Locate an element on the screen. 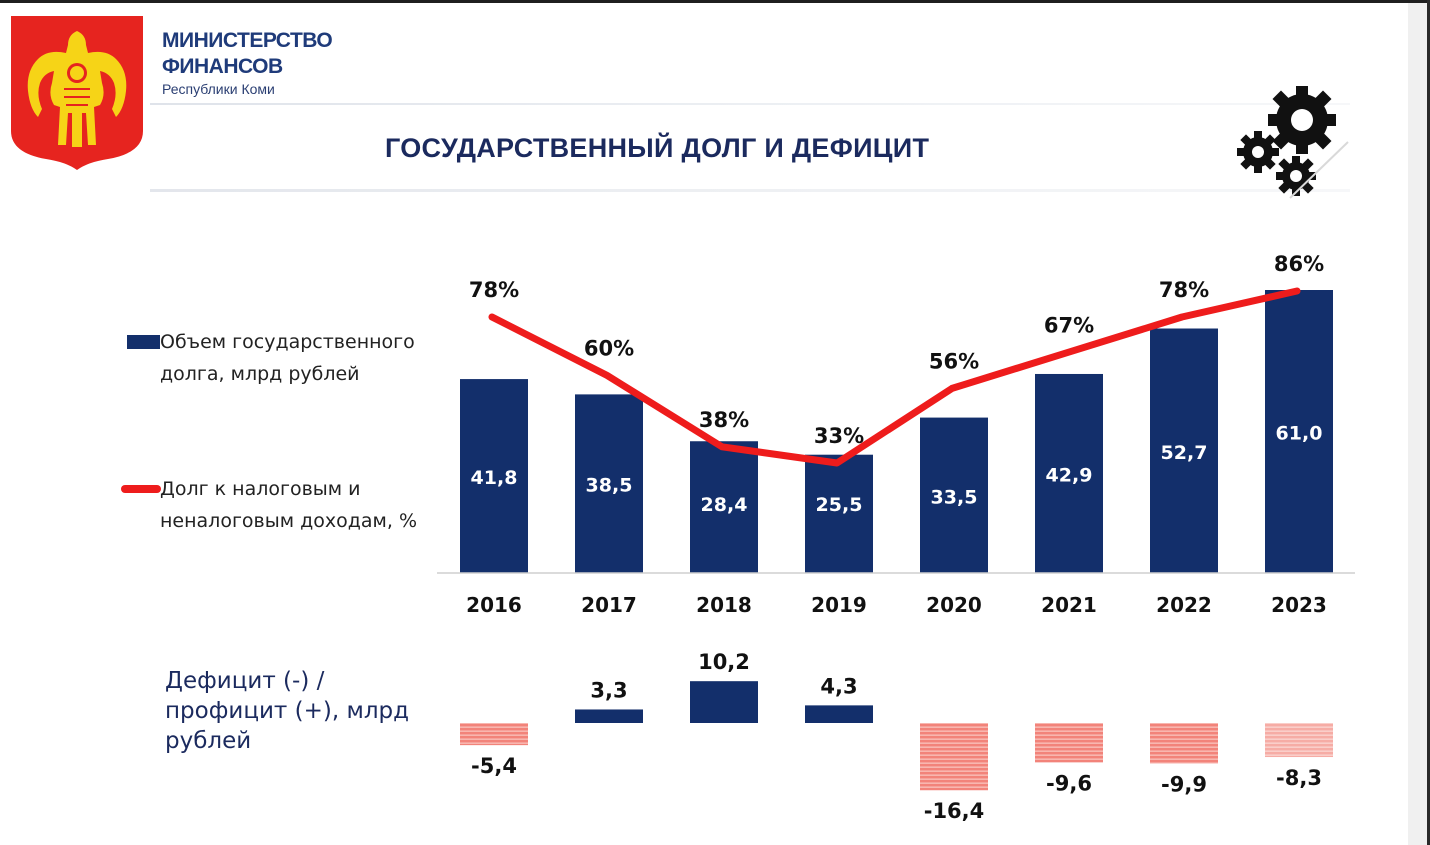  debt-bar-2022 is located at coordinates (1184, 450).